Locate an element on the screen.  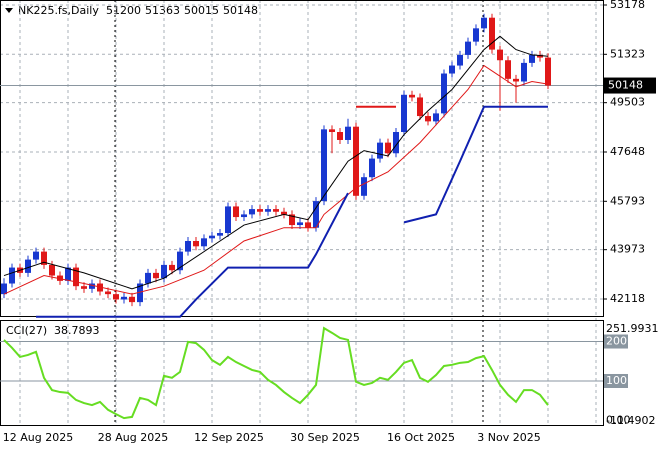
x-tick-label: 12 Sep 2025 is located at coordinates (229, 437).